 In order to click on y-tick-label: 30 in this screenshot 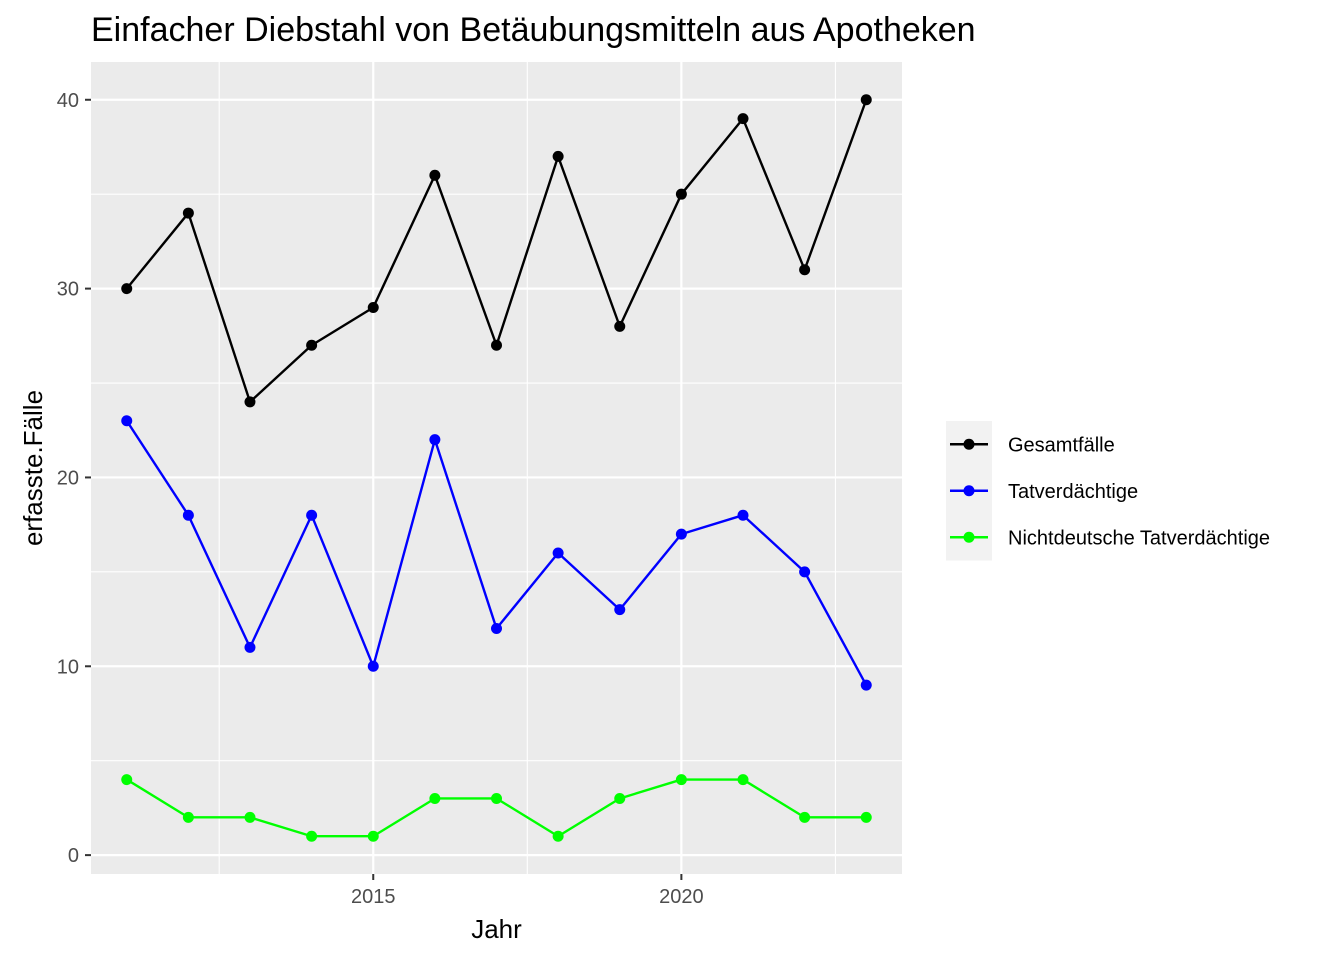, I will do `click(68, 290)`.